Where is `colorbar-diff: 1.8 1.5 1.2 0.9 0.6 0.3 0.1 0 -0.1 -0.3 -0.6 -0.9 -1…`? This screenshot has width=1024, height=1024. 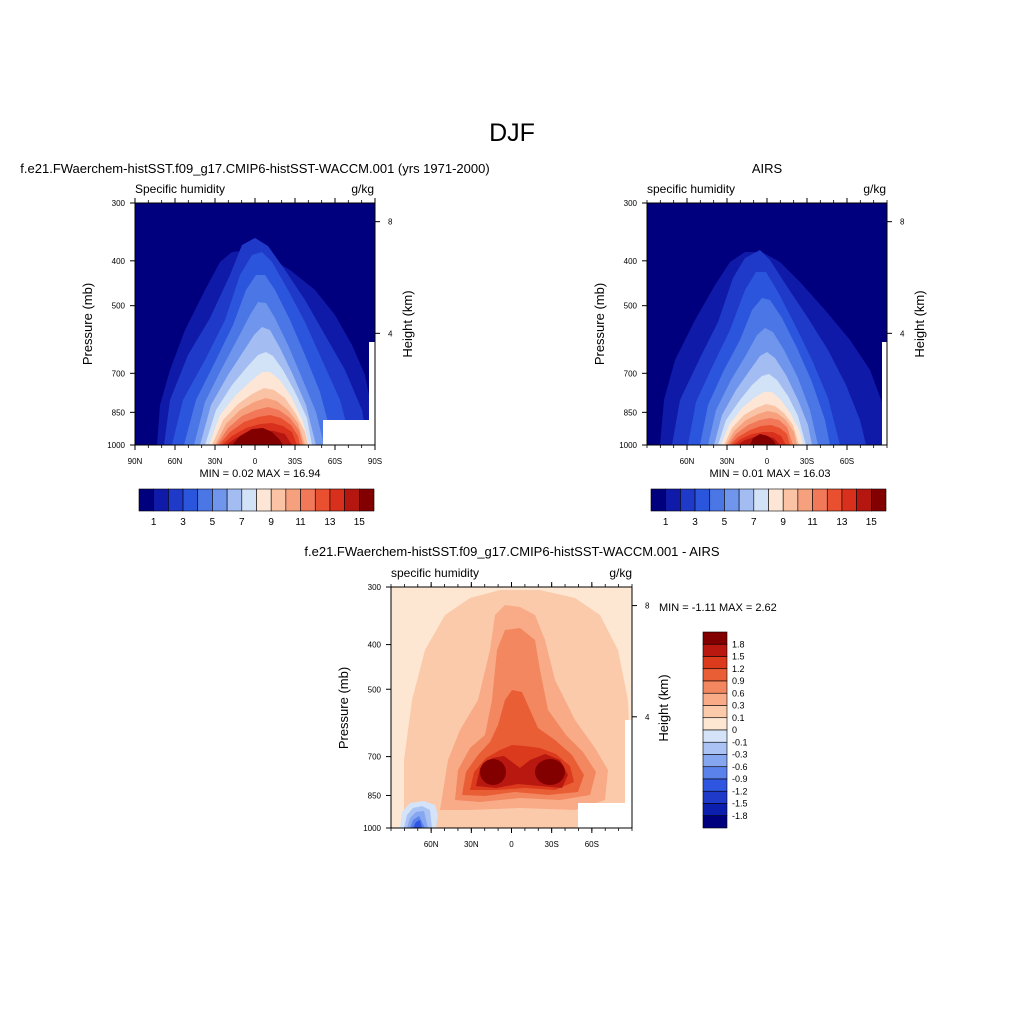
colorbar-diff: 1.8 1.5 1.2 0.9 0.6 0.3 0.1 0 -0.1 -0.3 -0.6 -0.9 -1… is located at coordinates (725, 730).